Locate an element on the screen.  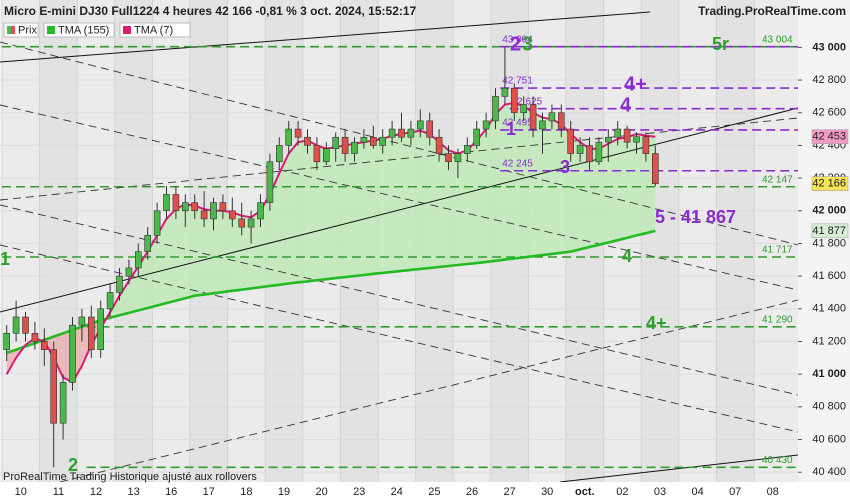
price-tag-label: 42 453 is located at coordinates (829, 137).